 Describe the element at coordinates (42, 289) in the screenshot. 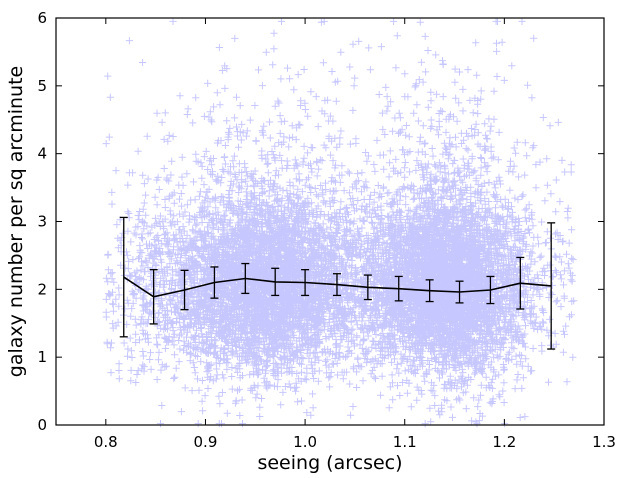

I see `y-tick-label: 2` at that location.